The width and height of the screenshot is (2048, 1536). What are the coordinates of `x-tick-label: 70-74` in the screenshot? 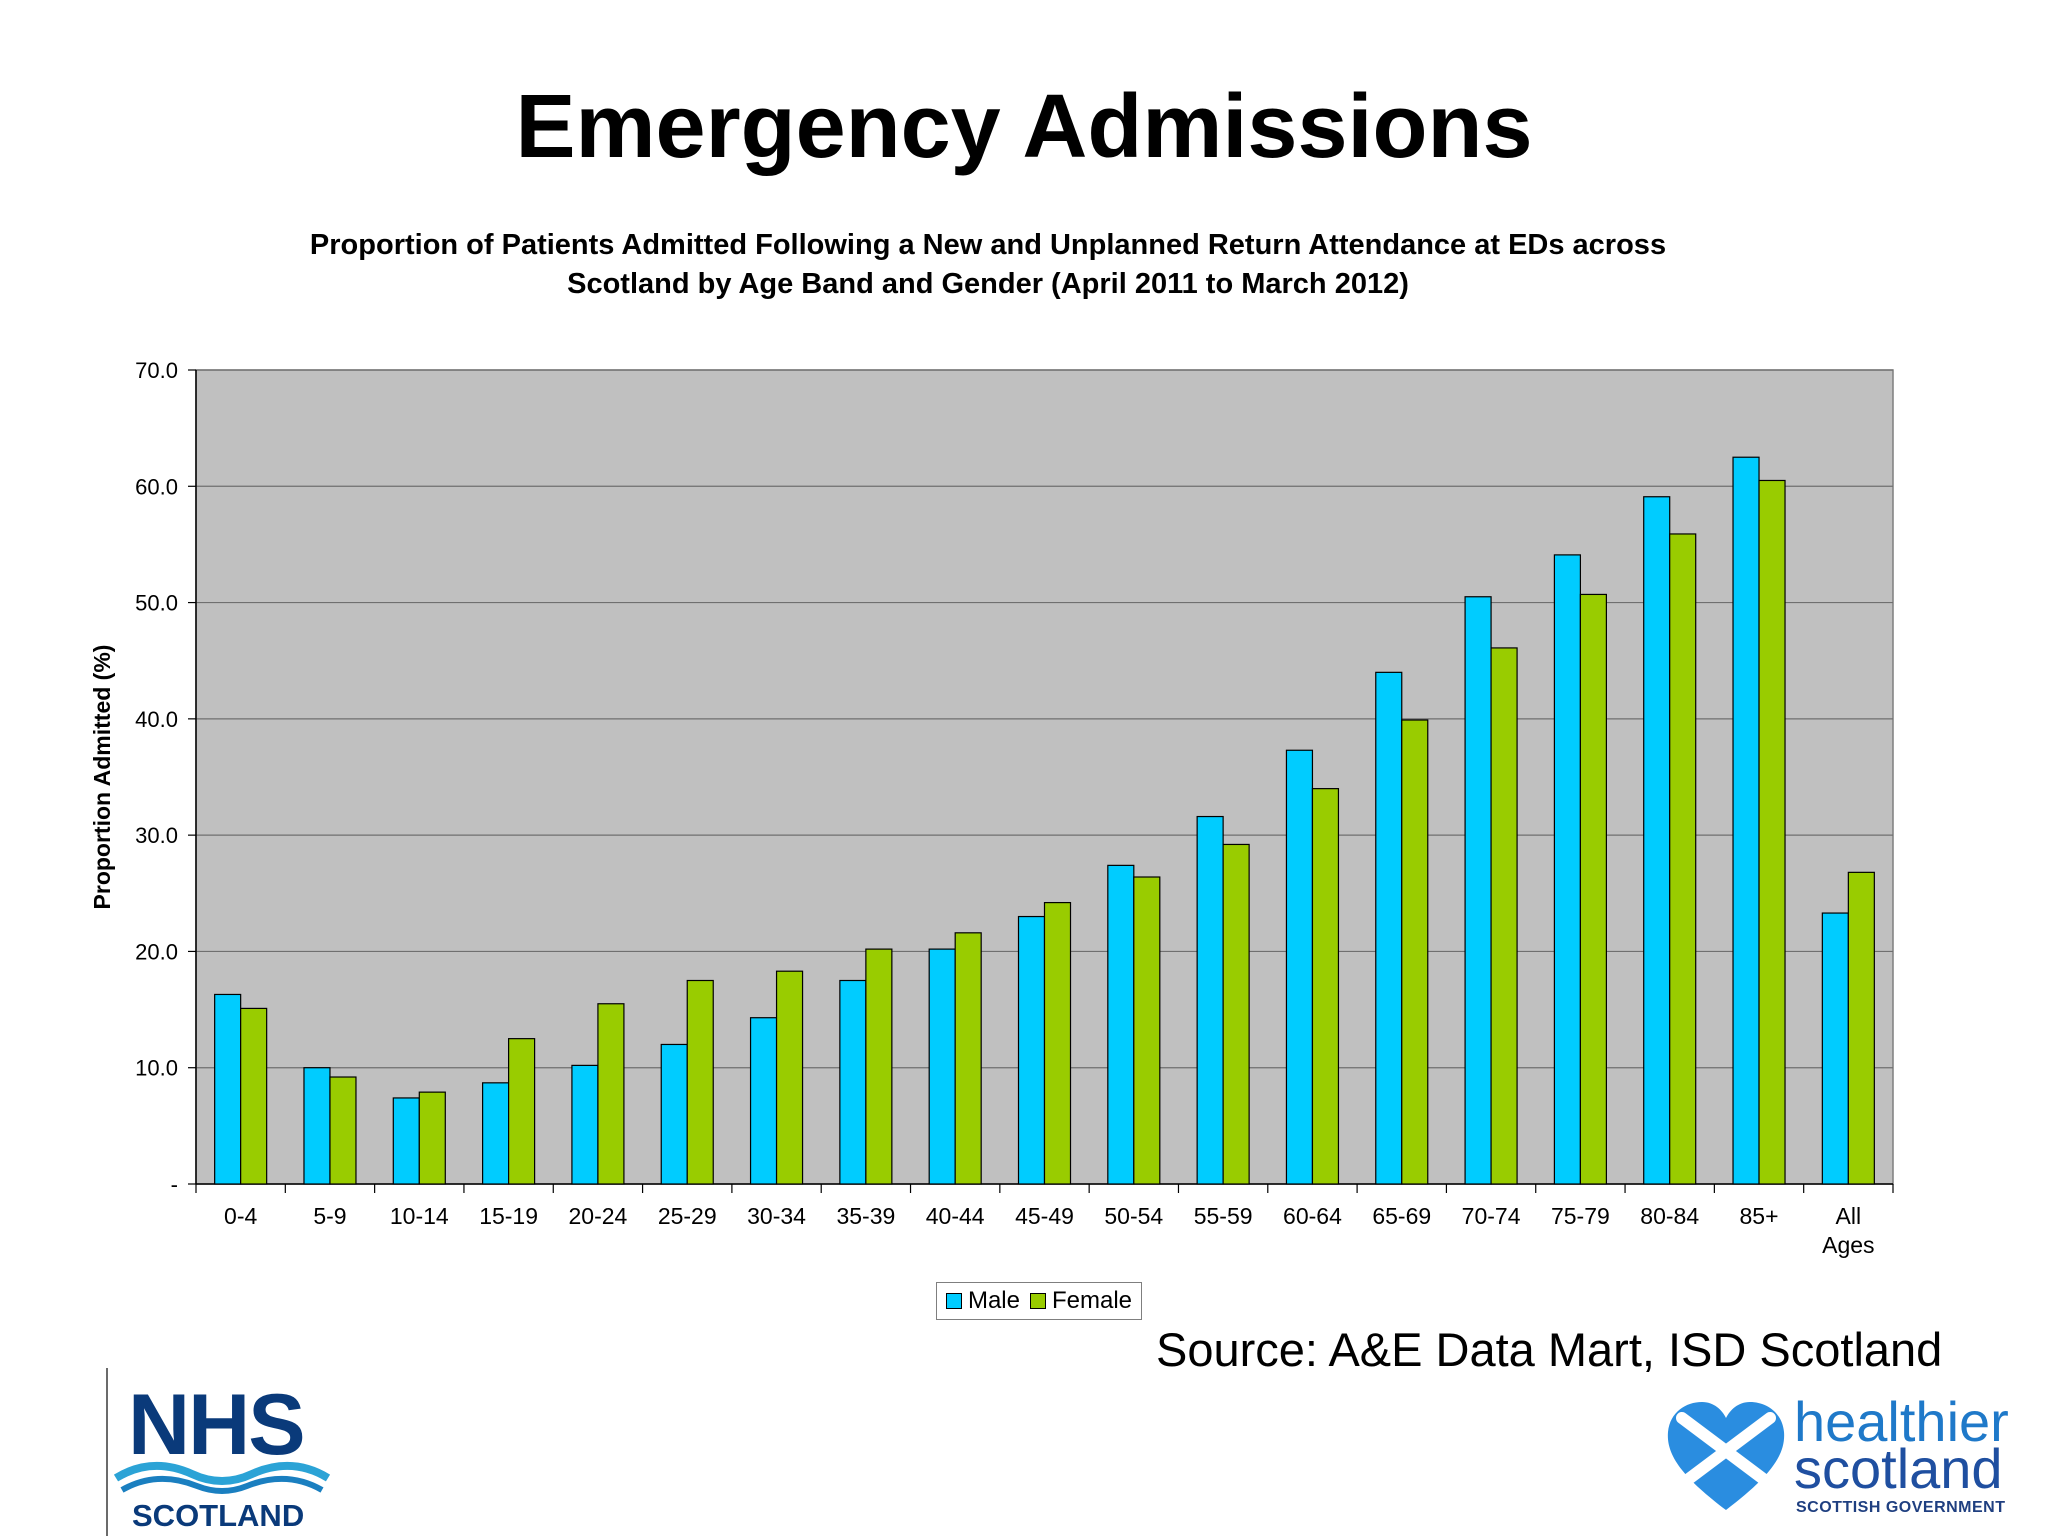 It's located at (1491, 1216).